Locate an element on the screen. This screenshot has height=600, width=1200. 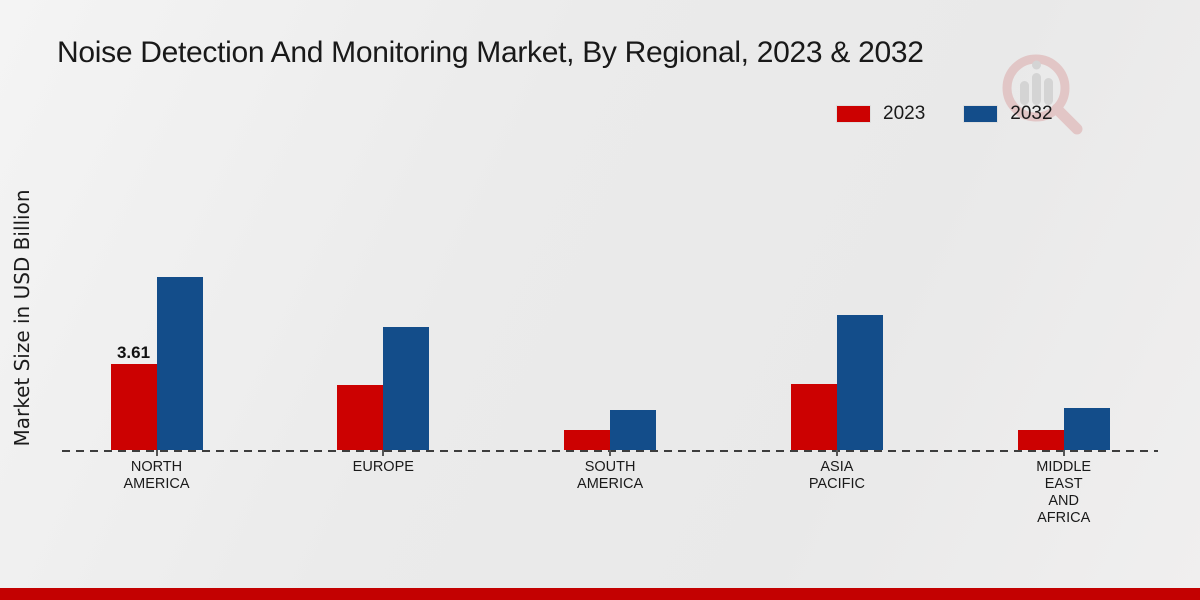
bar-2023-middle-east-and-africa is located at coordinates (1040, 439).